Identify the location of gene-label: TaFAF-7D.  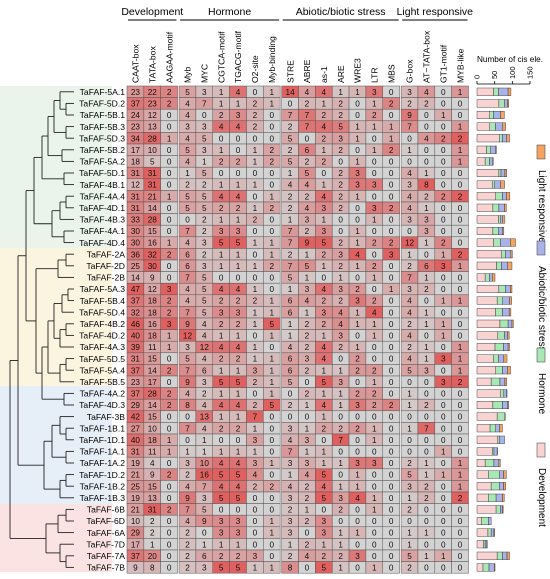
(105, 544).